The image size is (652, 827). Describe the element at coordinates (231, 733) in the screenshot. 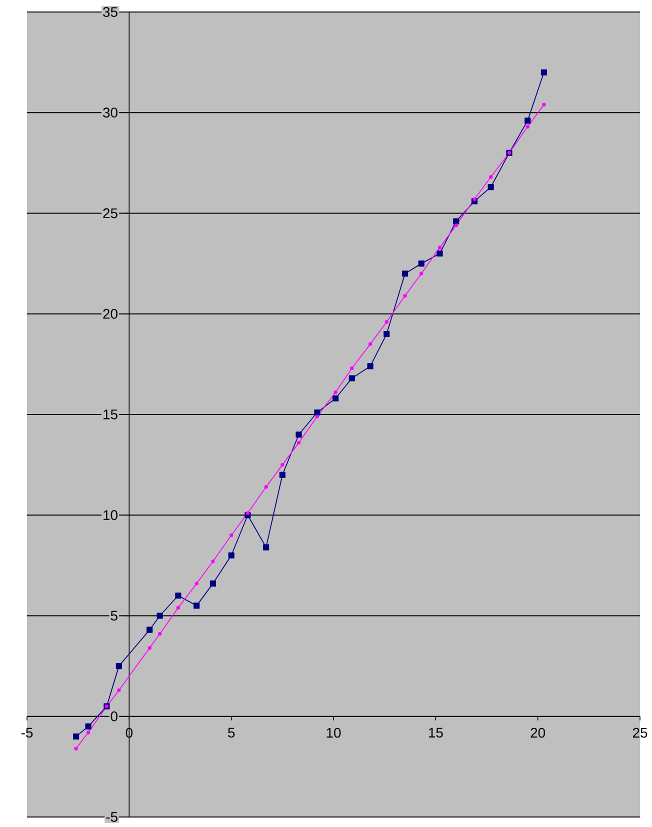

I see `x-tick-label: 5` at that location.